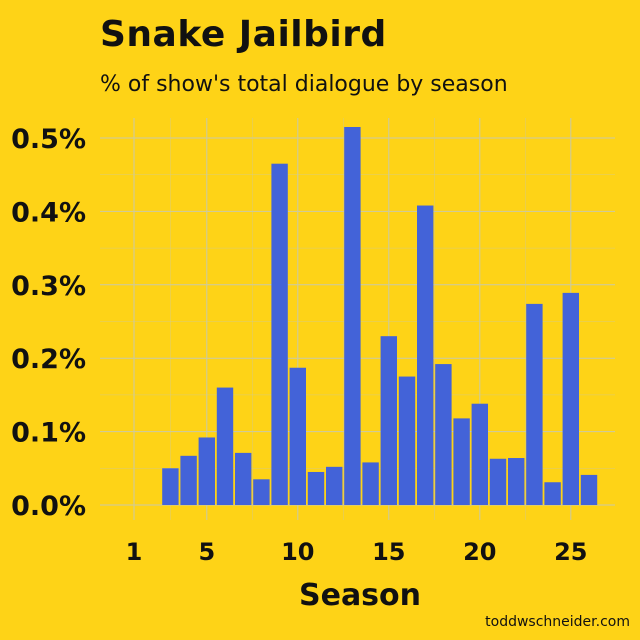  What do you see at coordinates (388, 552) in the screenshot?
I see `x-tick-label: 15` at bounding box center [388, 552].